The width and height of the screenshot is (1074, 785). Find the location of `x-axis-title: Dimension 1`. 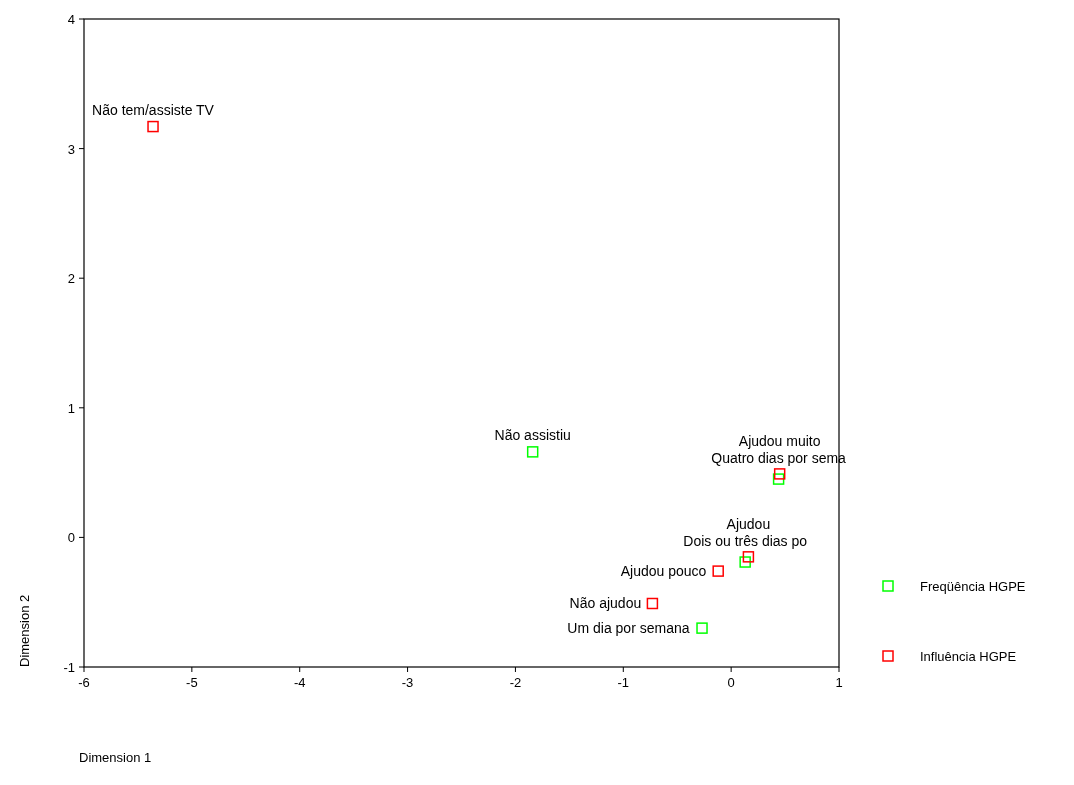

x-axis-title: Dimension 1 is located at coordinates (115, 757).